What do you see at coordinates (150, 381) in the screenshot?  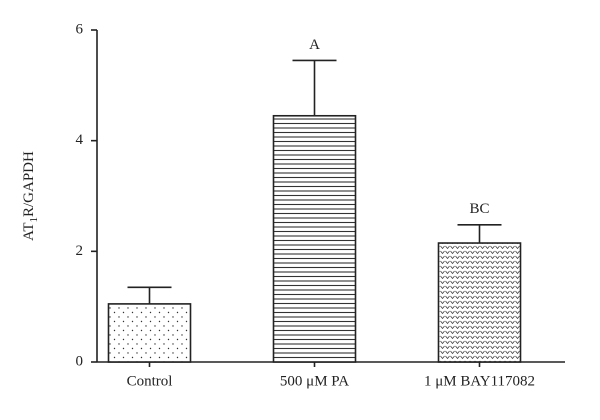 I see `x-tick-label: Control` at bounding box center [150, 381].